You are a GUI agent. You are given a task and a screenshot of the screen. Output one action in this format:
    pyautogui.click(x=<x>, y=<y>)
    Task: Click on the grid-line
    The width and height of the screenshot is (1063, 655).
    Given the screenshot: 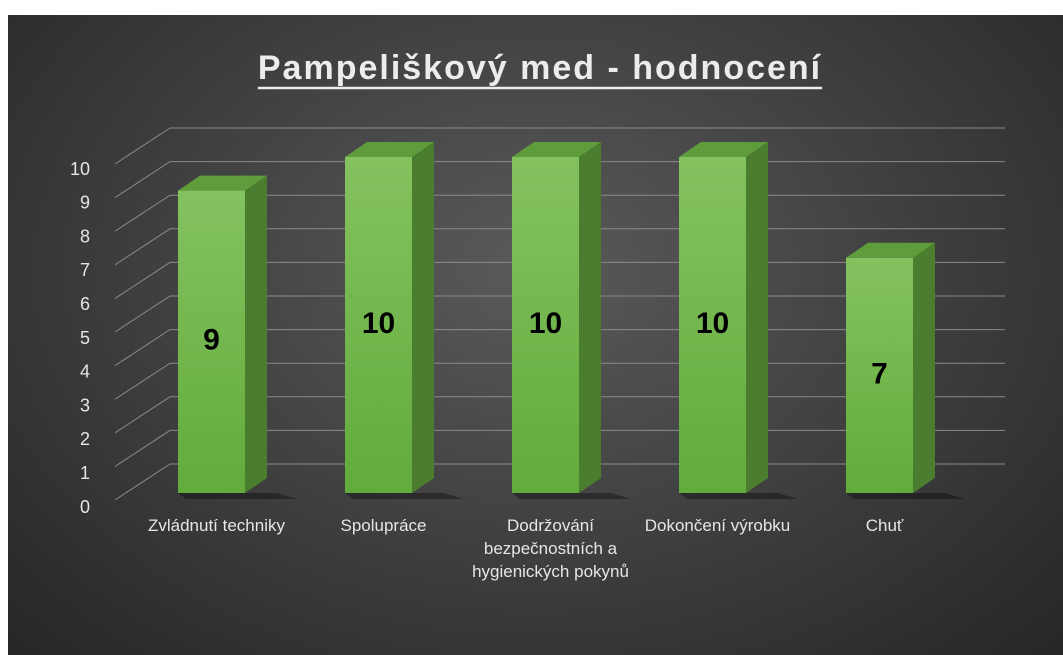 What is the action you would take?
    pyautogui.click(x=559, y=146)
    